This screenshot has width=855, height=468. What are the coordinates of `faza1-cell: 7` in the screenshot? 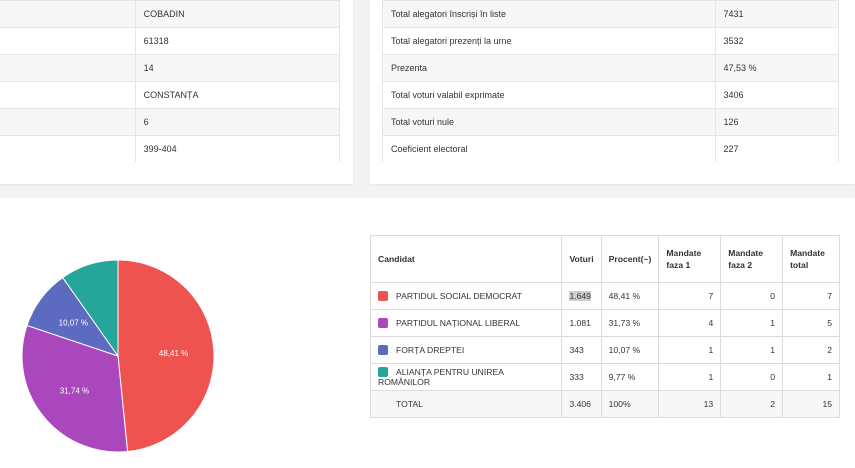 It's located at (690, 296).